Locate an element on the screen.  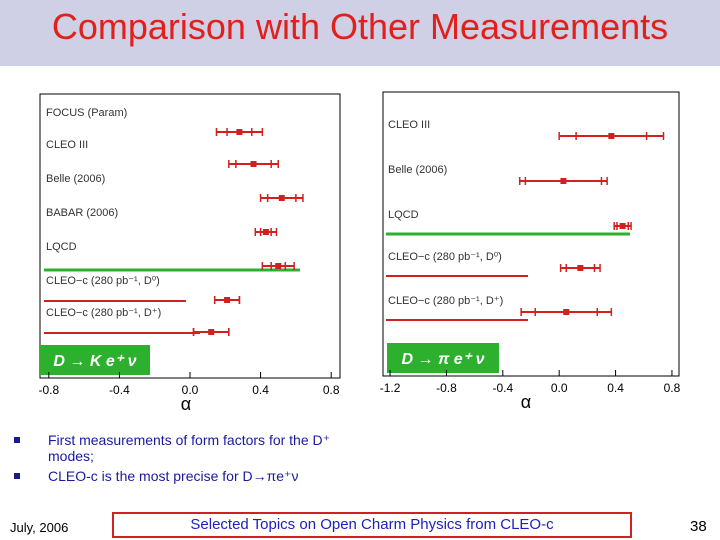
bullet-item: CLEO-c is the most precise for D→πe⁺ν is located at coordinates (194, 476).